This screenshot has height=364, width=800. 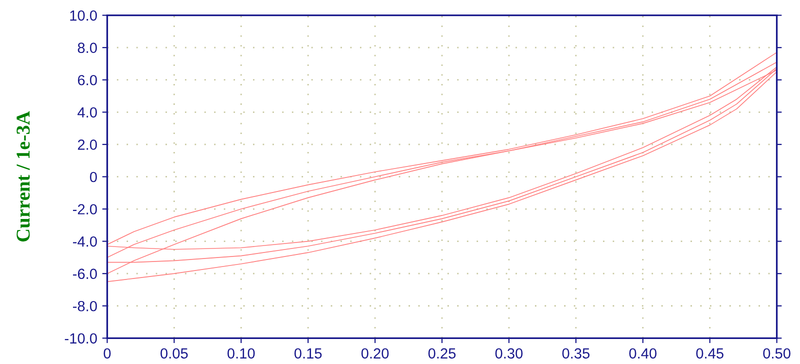 I want to click on y-tick-label: -8.0, so click(x=85, y=306).